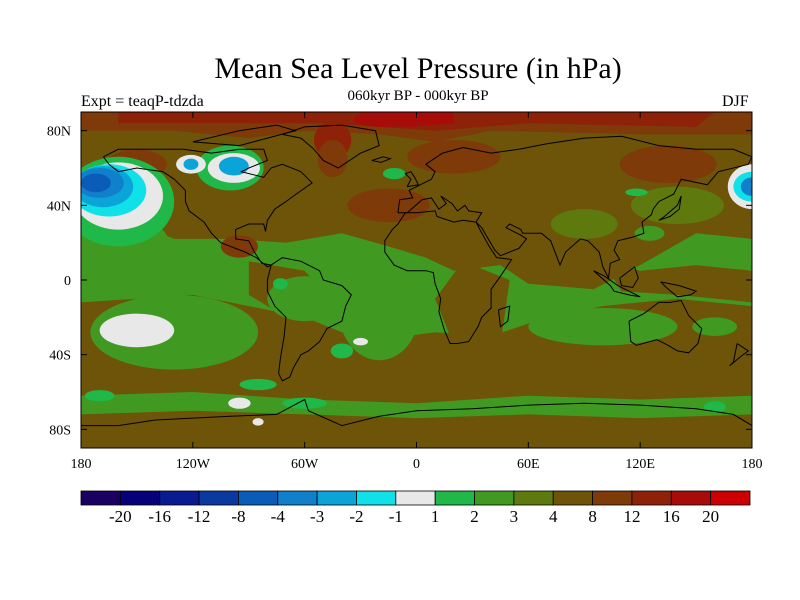 Image resolution: width=800 pixels, height=600 pixels. What do you see at coordinates (739, 355) in the screenshot?
I see `coastline-new-zealand` at bounding box center [739, 355].